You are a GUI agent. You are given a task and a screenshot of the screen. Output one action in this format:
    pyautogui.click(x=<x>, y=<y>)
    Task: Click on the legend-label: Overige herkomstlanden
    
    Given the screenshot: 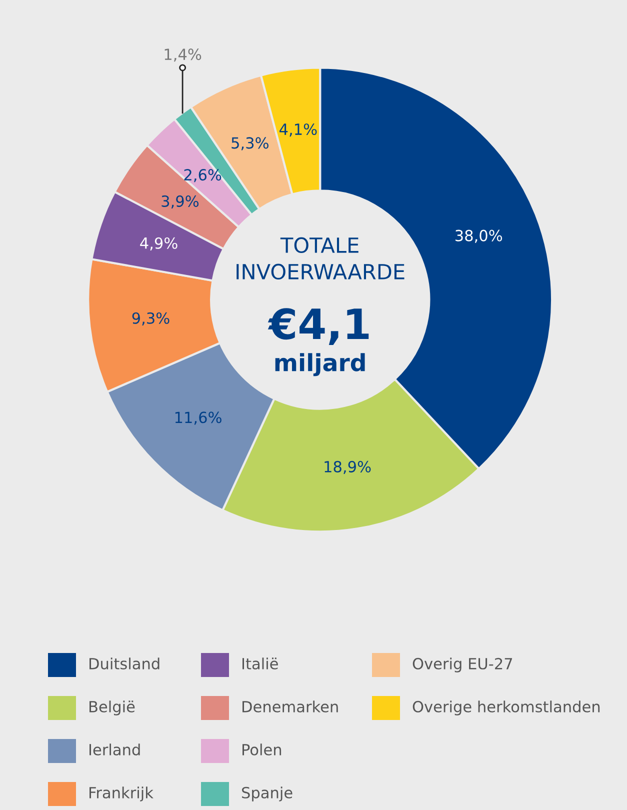 What is the action you would take?
    pyautogui.click(x=506, y=708)
    